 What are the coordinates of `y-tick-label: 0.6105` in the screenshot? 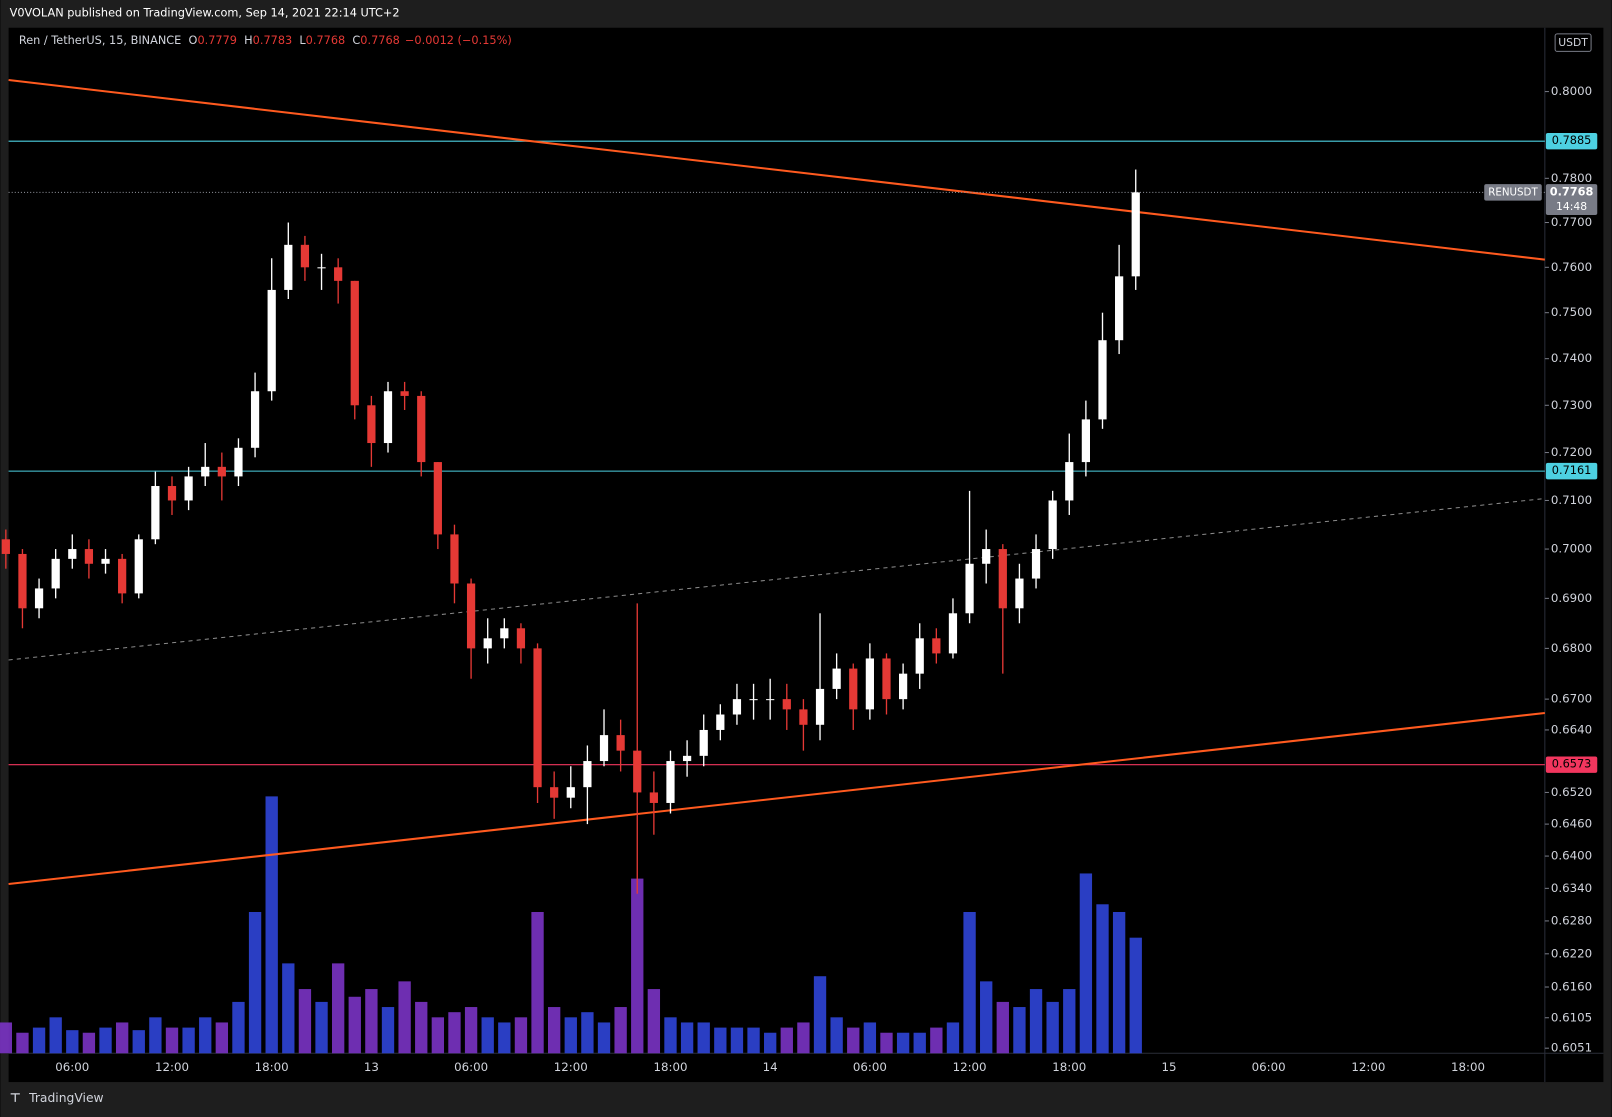 It's located at (1571, 1017).